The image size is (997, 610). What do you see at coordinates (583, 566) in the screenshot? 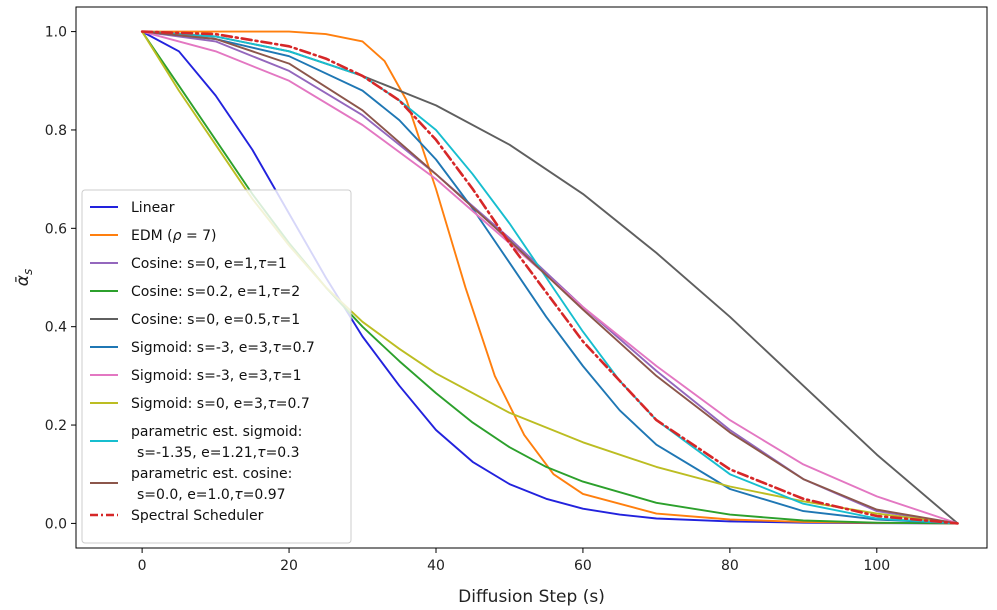
I see `x-tick-label: 60` at bounding box center [583, 566].